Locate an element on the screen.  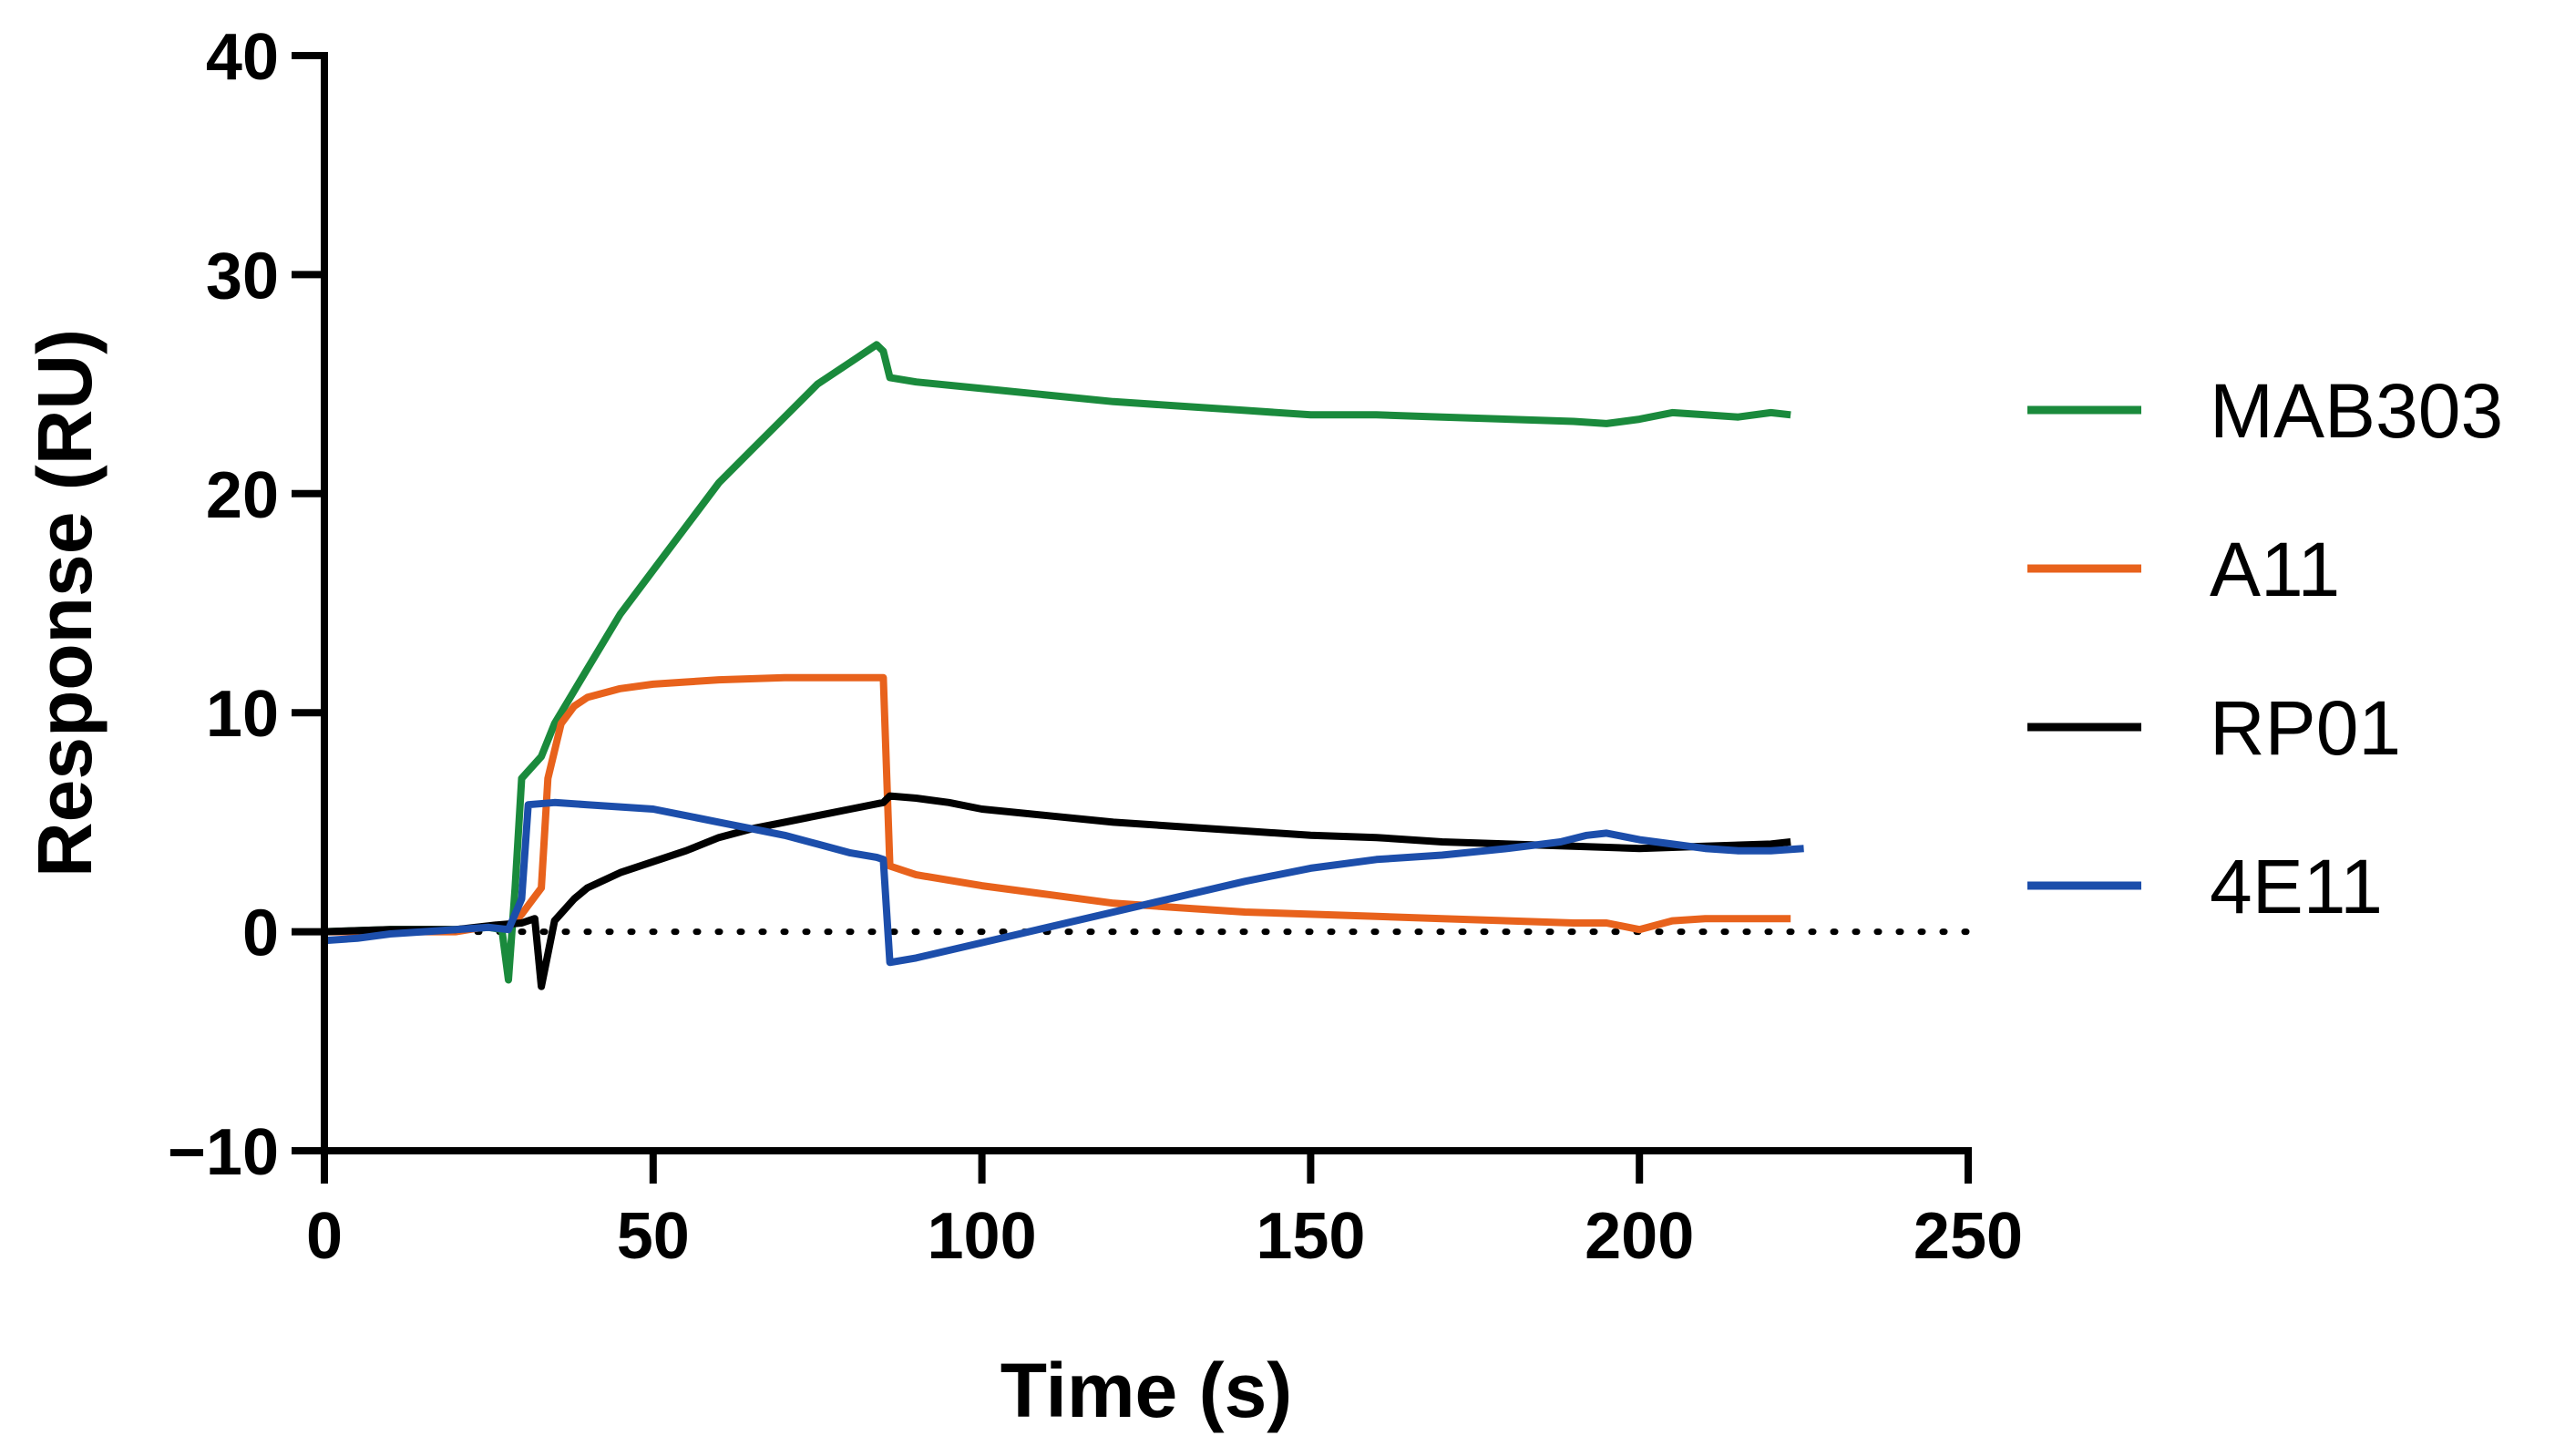
legend: MAB303 A11 RP01 4E11 is located at coordinates (2265, 648).